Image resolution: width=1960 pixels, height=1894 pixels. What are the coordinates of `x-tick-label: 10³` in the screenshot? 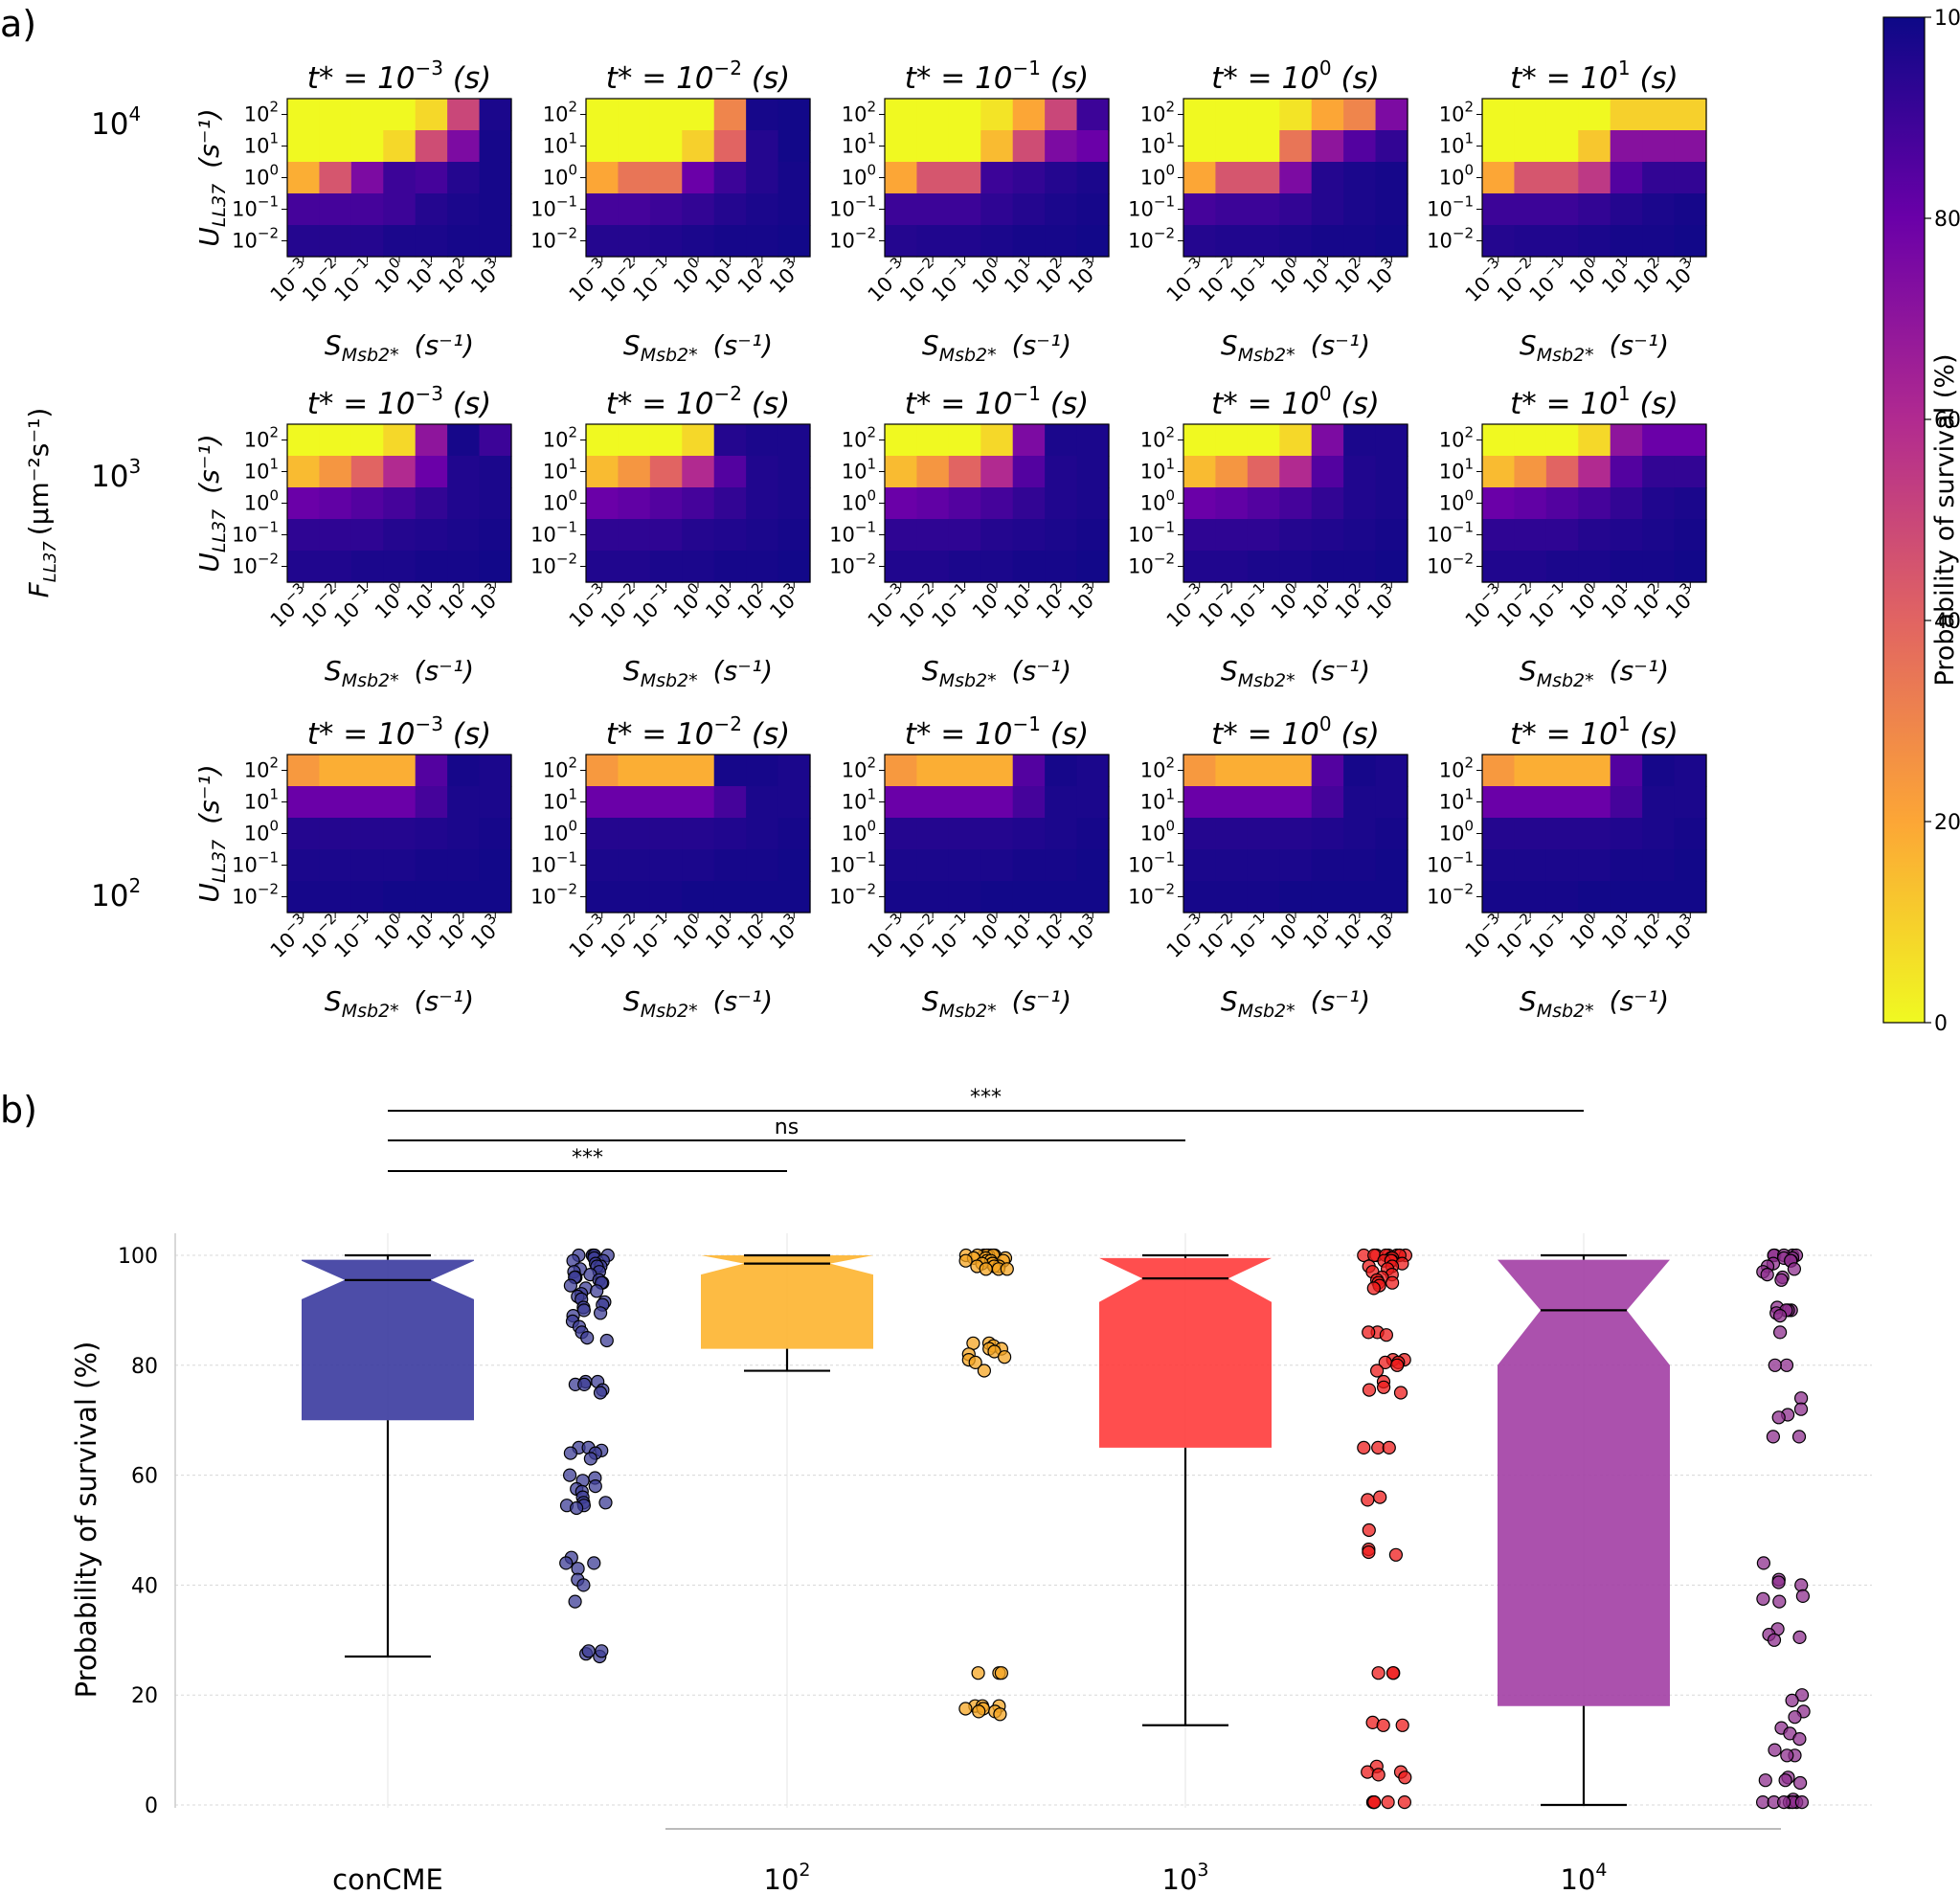 It's located at (784, 932).